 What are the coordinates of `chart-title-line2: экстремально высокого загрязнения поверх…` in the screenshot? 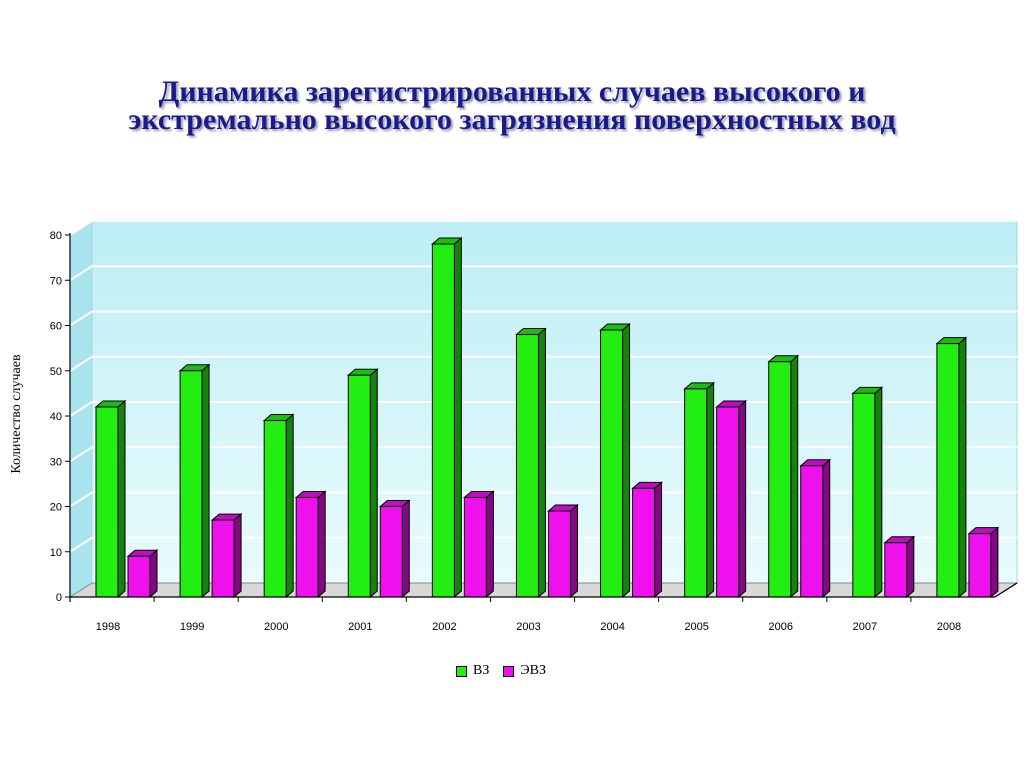 It's located at (512, 119).